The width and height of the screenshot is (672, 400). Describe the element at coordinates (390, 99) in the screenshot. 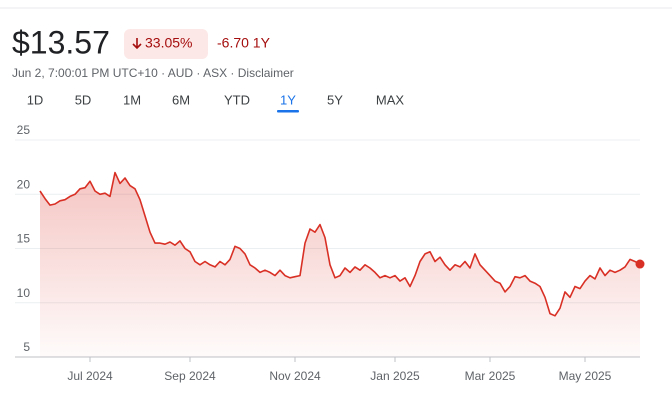

I see `range-tab: MAX` at that location.